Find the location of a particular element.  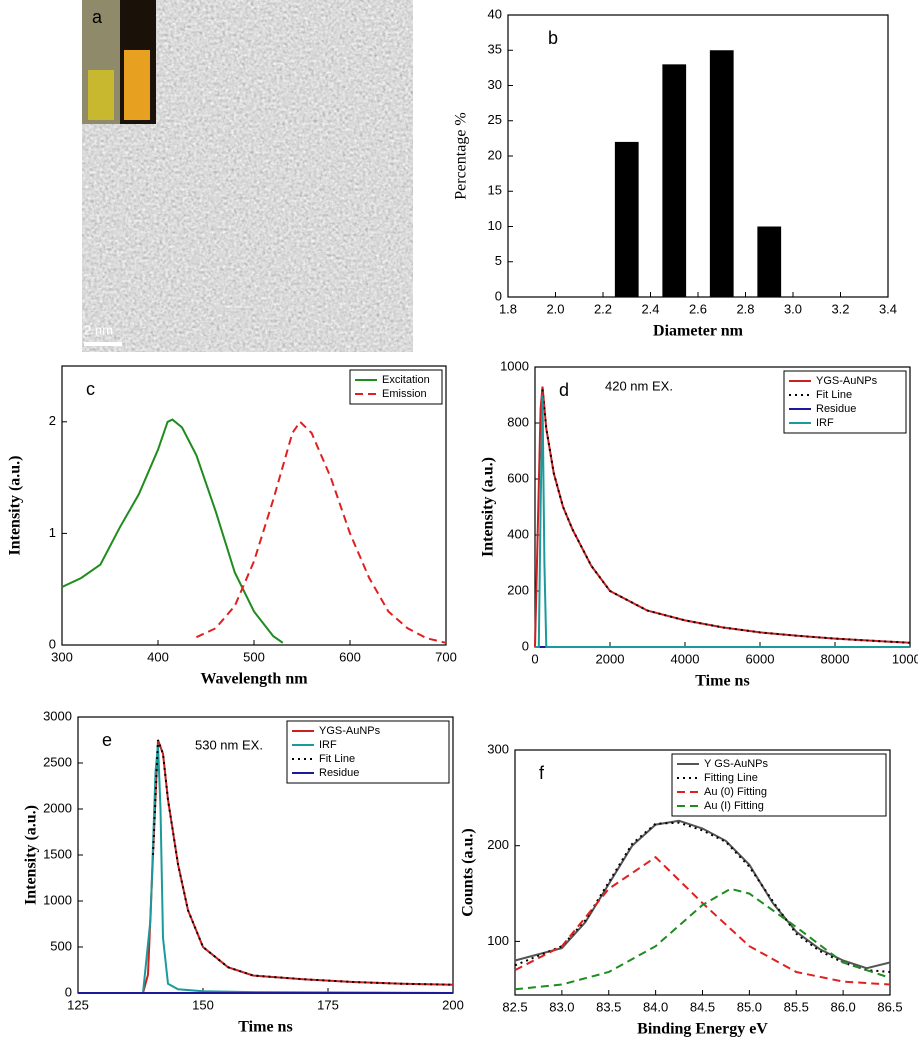

y-tick-label: 600 is located at coordinates (518, 477).